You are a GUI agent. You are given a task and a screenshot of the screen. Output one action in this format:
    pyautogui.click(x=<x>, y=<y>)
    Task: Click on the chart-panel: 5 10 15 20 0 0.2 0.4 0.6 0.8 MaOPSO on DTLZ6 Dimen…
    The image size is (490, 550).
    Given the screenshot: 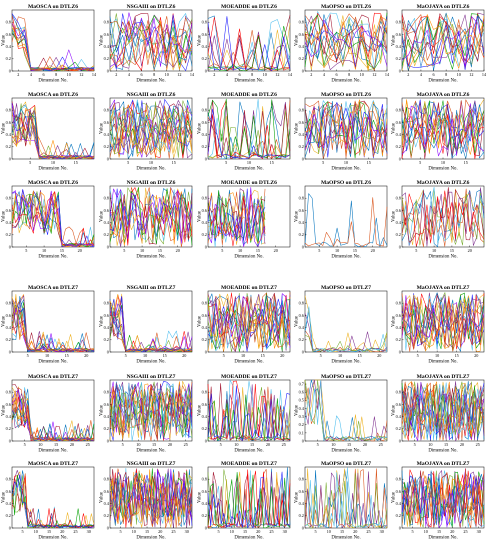 What is the action you would take?
    pyautogui.click(x=341, y=220)
    